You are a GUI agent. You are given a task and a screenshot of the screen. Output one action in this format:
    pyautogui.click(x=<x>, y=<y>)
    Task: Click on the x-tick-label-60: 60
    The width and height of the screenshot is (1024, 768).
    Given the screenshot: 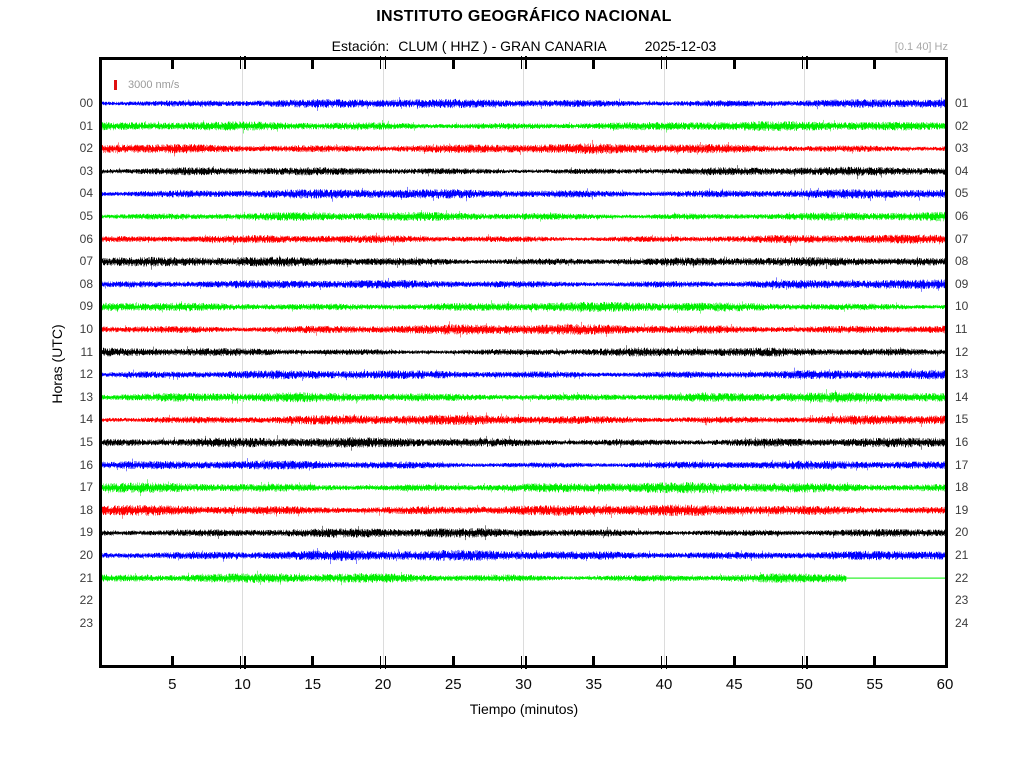 What is the action you would take?
    pyautogui.click(x=945, y=684)
    